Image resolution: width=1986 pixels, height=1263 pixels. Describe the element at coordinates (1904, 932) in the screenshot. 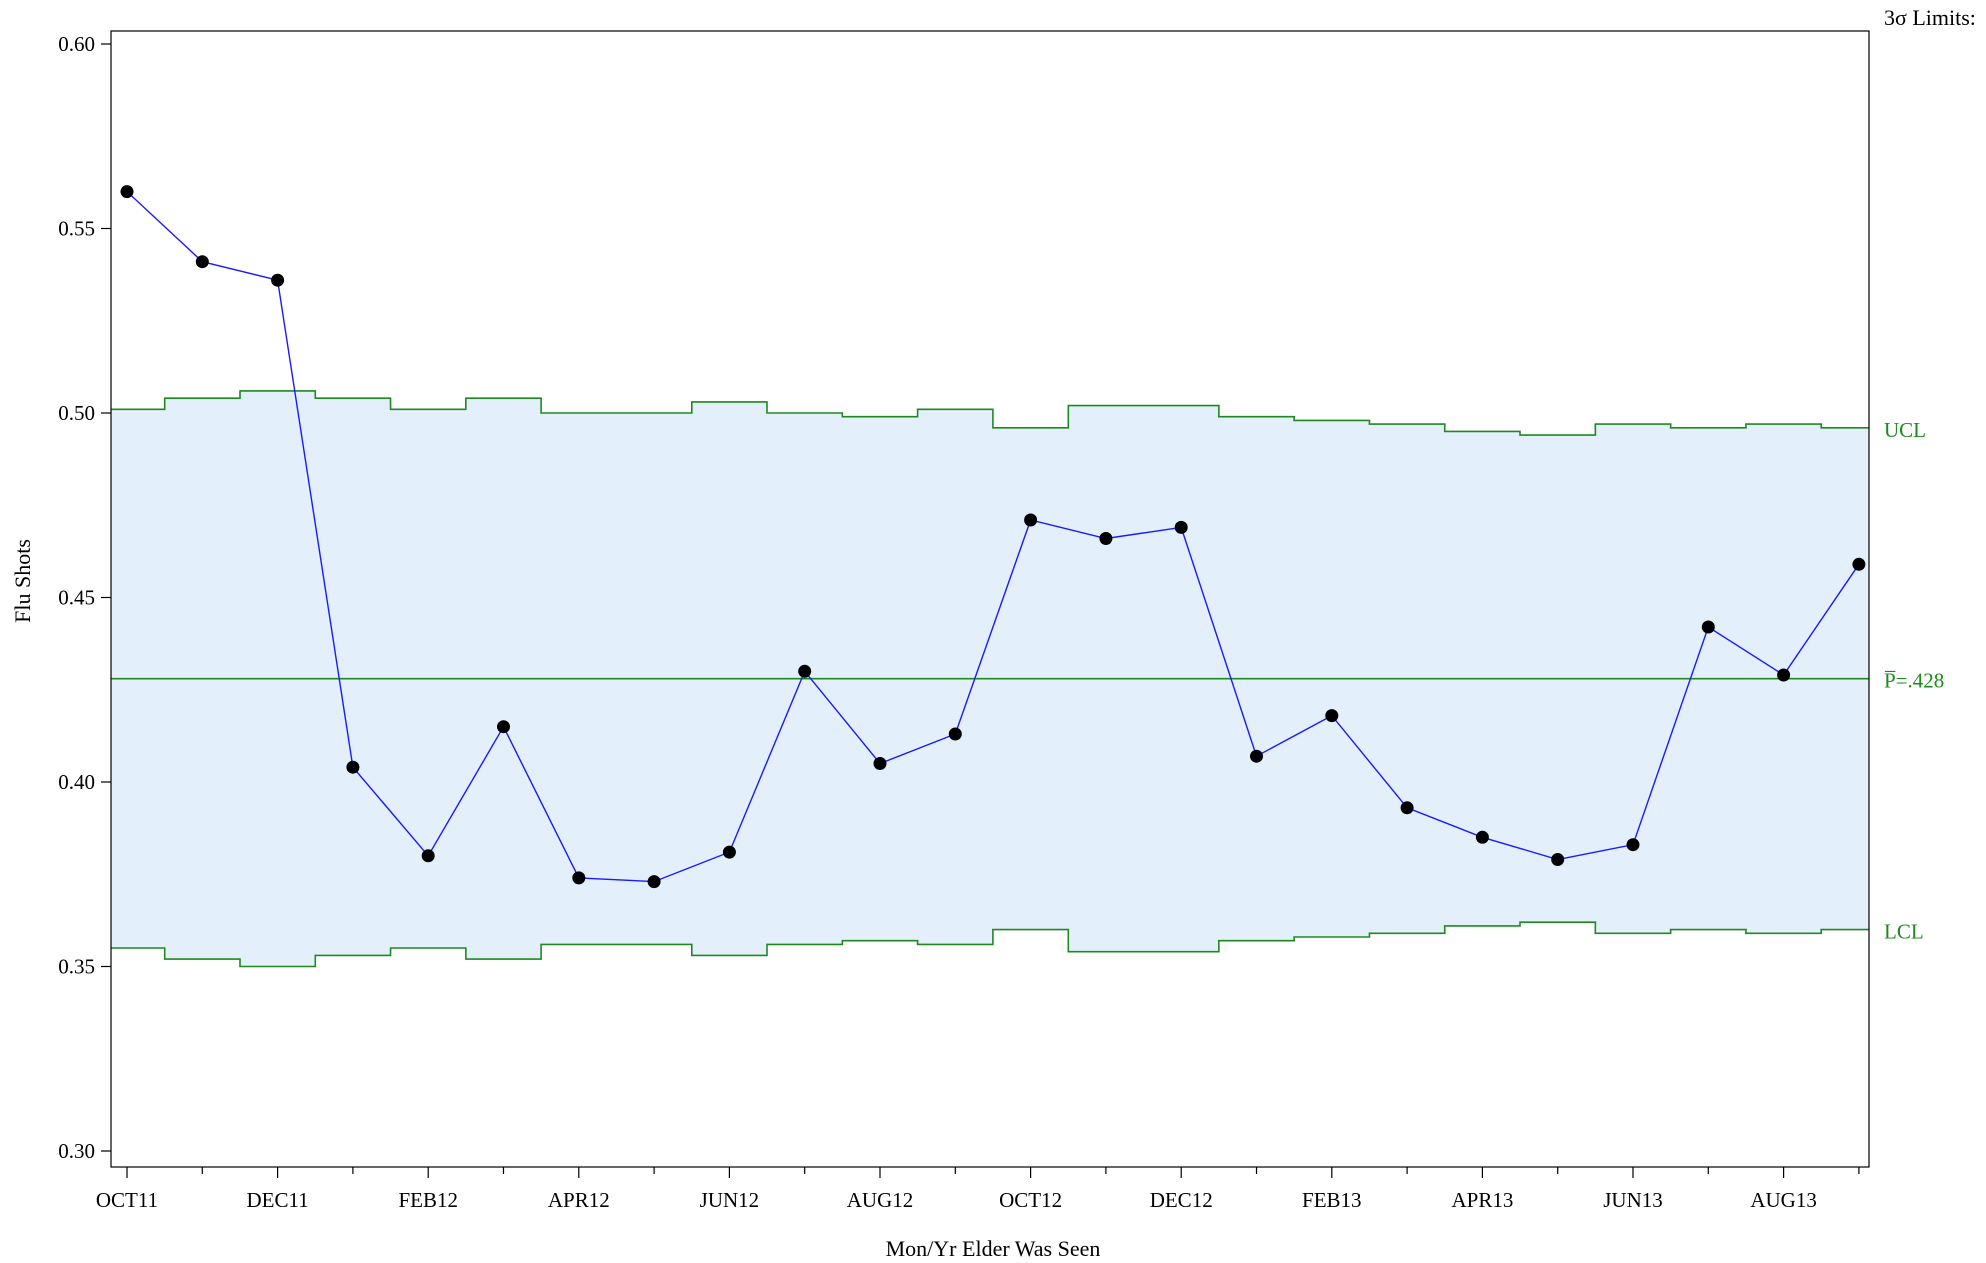

I see `lcl-label: LCL` at that location.